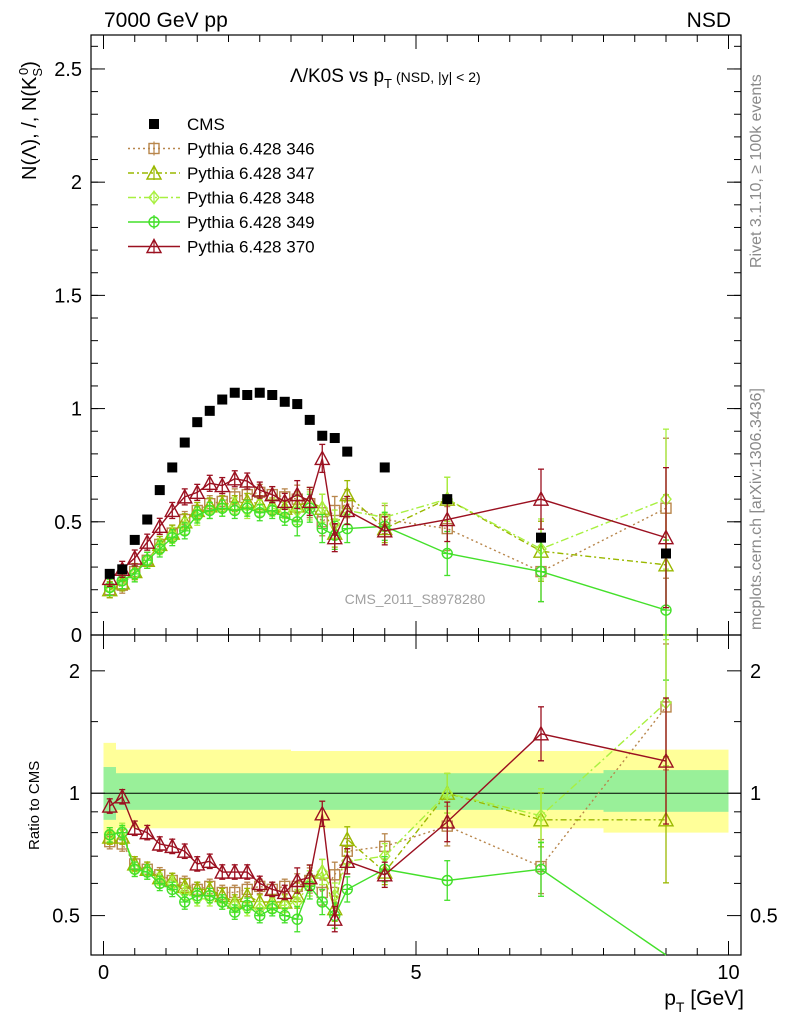 The width and height of the screenshot is (786, 1024). I want to click on xtick-label: 5, so click(415, 973).